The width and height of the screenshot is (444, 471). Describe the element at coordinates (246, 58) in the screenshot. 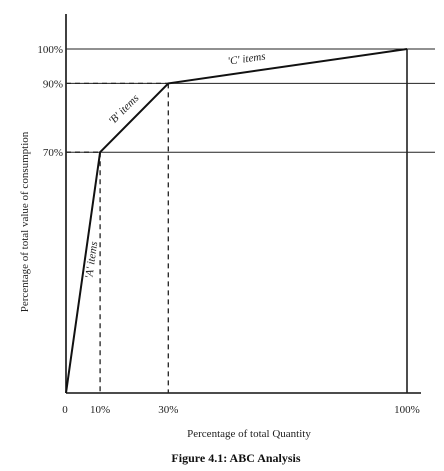

I see `segment-label-2: 'C' items` at that location.